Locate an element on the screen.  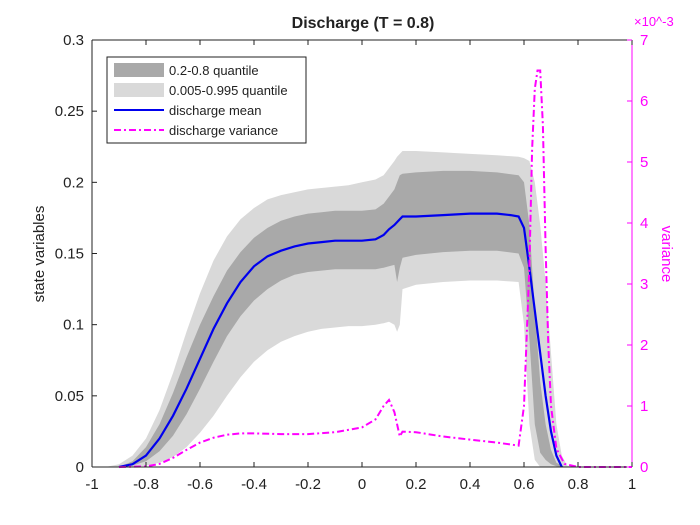
y-tick-label: 0.2 is located at coordinates (73, 182).